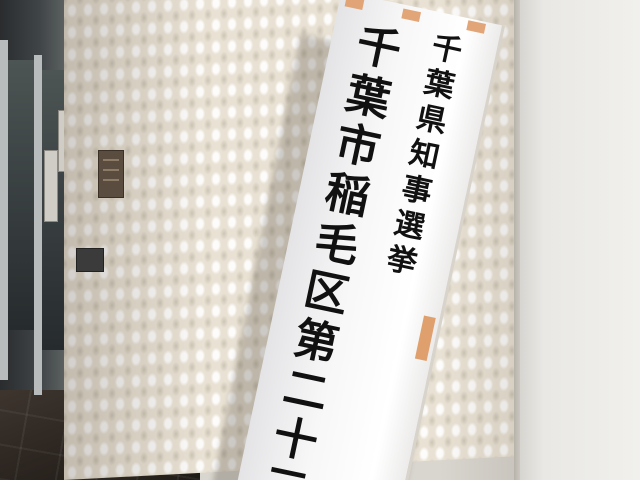 This screenshot has height=480, width=640. Describe the element at coordinates (417, 191) in the screenshot. I see `banner-char: 事` at that location.